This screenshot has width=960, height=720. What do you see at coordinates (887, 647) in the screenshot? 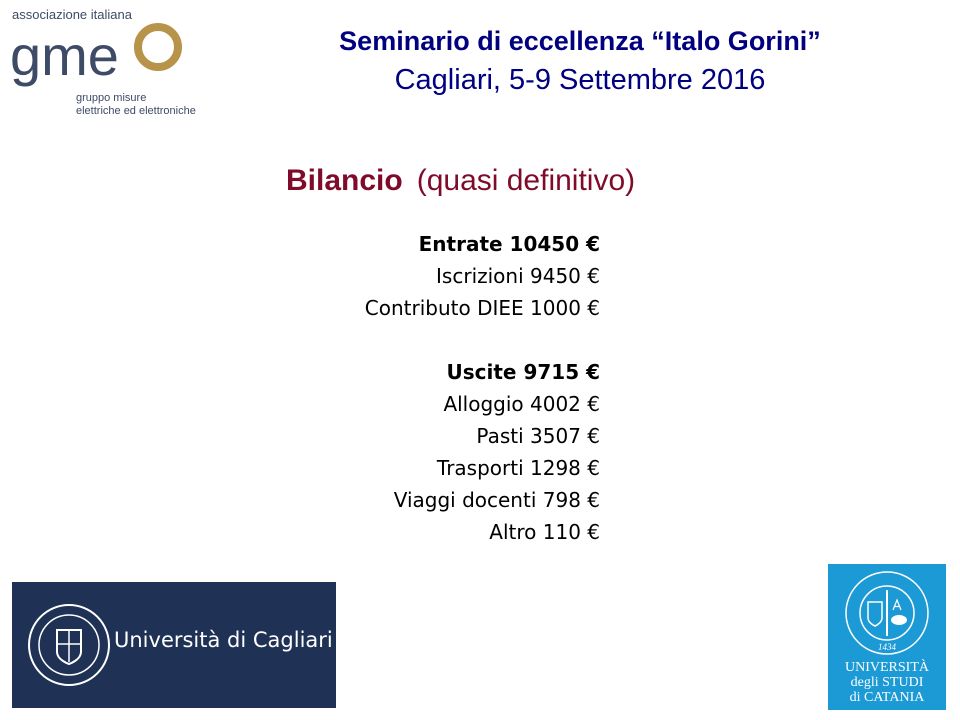
I see `catania-year: 1434` at bounding box center [887, 647].